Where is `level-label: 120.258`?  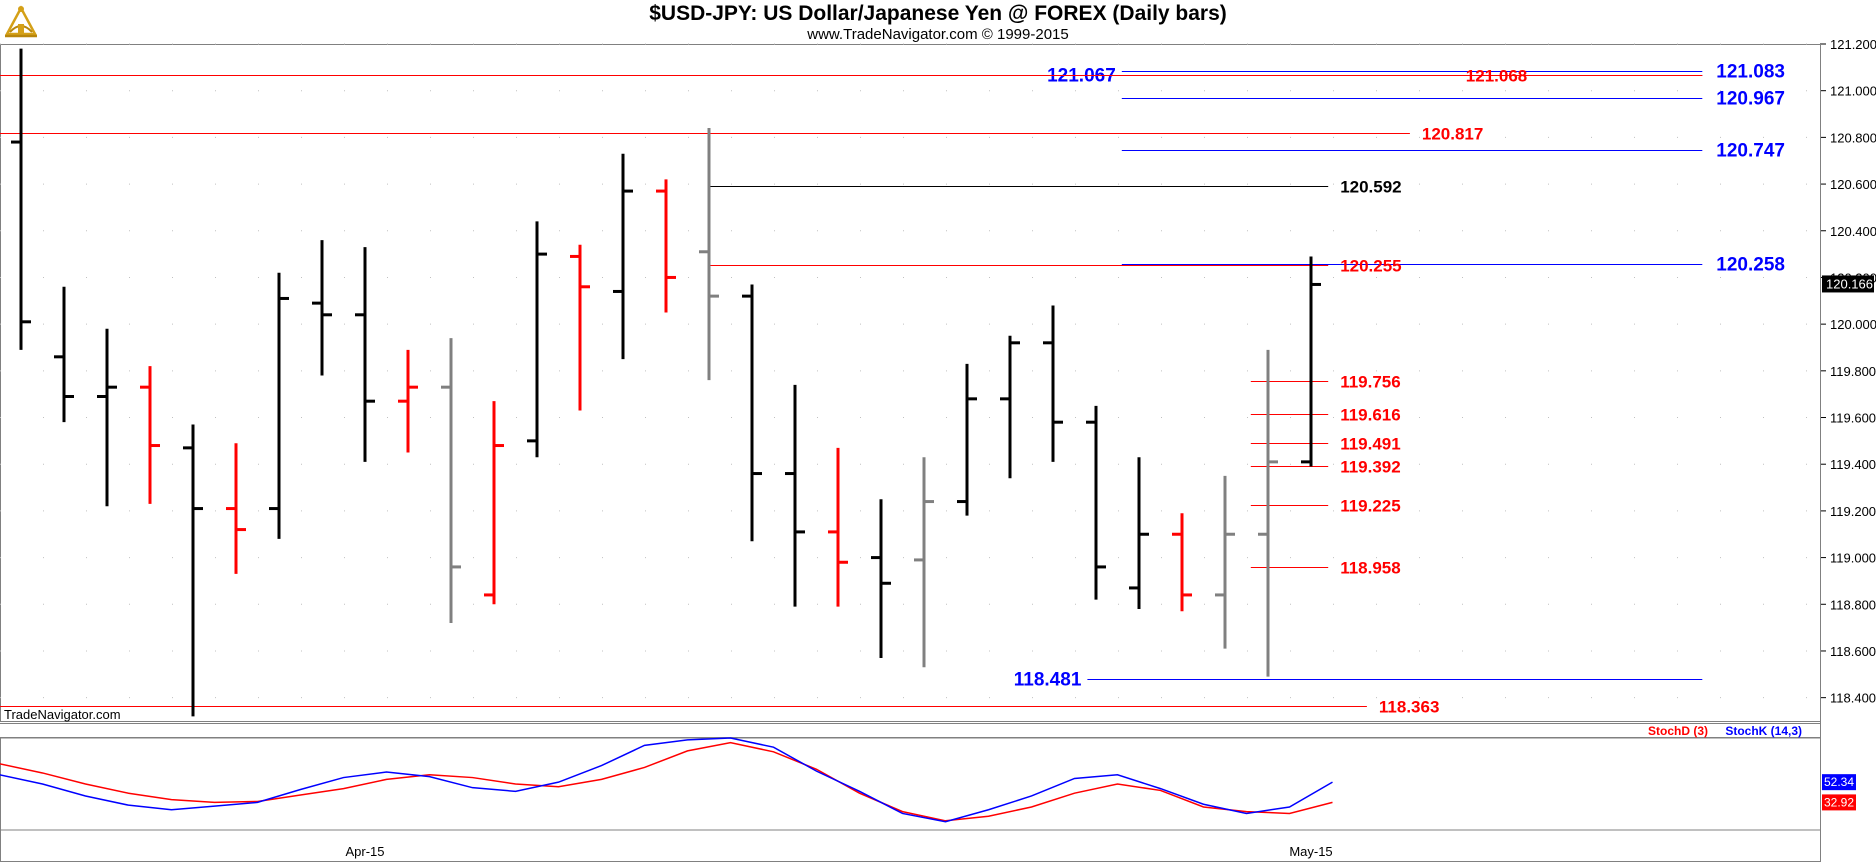
level-label: 120.258 is located at coordinates (1750, 265).